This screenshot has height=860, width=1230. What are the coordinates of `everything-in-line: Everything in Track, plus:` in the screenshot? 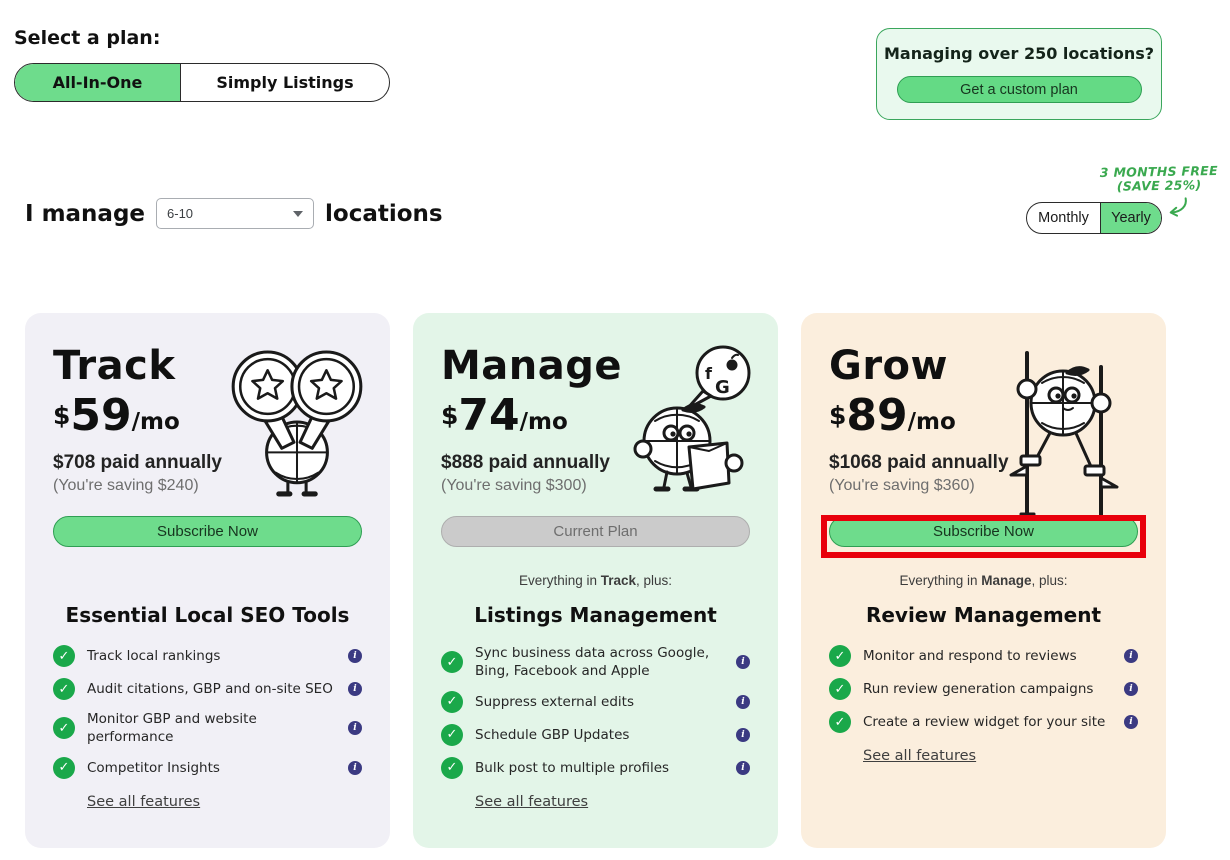 It's located at (595, 581).